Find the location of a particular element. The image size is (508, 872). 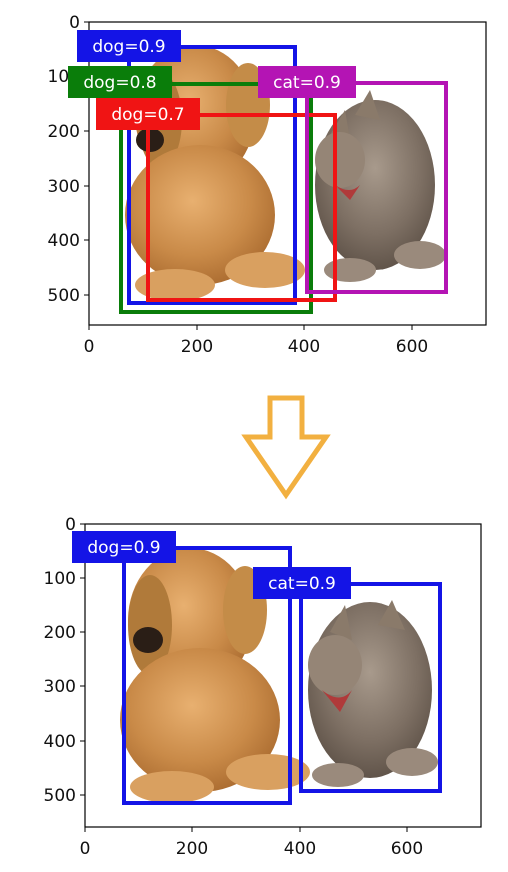

bbox-dog-0.8 is located at coordinates (216, 198).